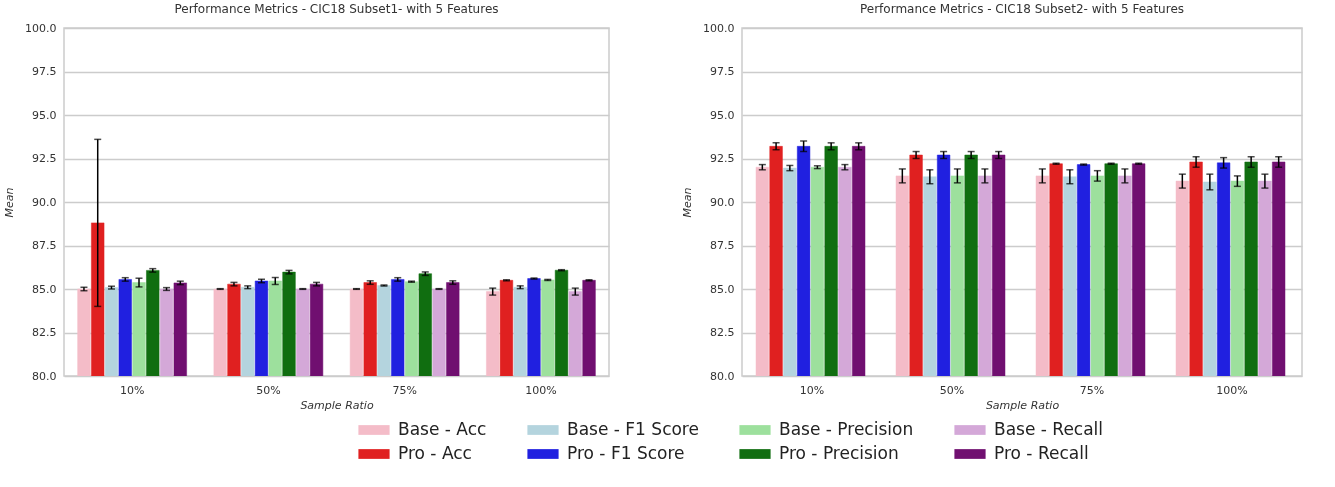 The height and width of the screenshot is (487, 1335). I want to click on legend-label: Pro - Recall, so click(1041, 453).